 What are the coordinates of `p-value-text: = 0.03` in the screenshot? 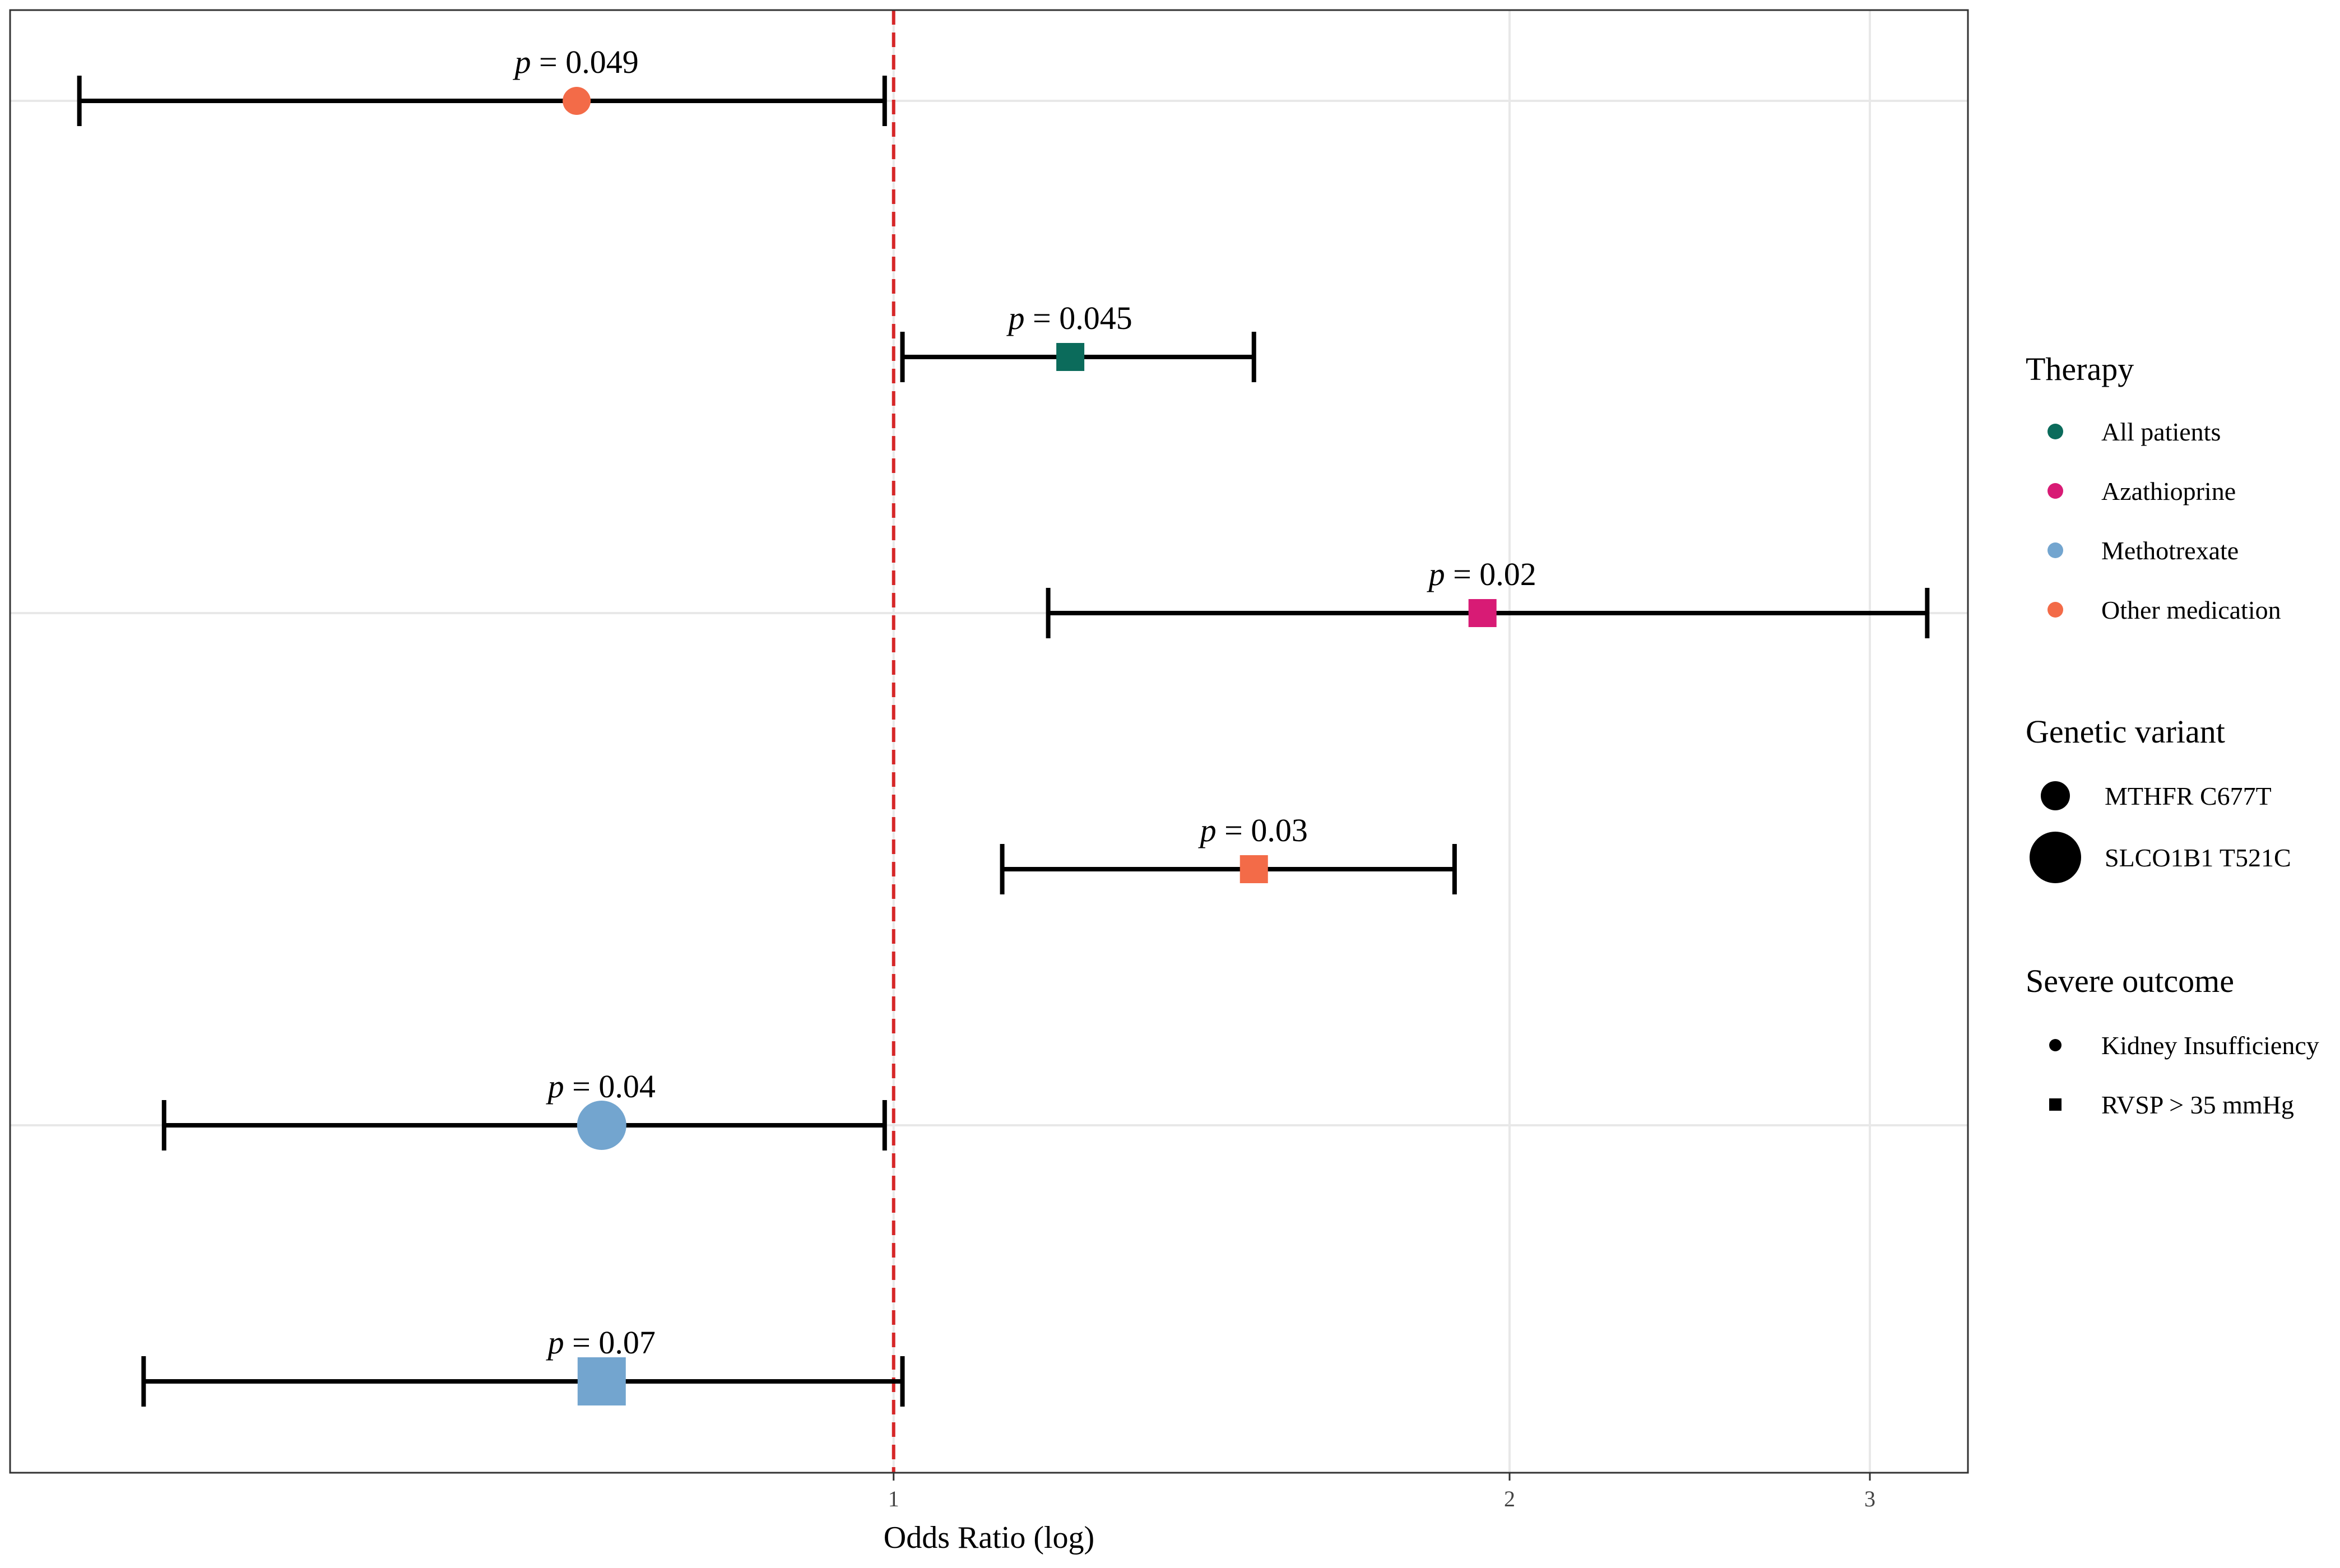 It's located at (1262, 830).